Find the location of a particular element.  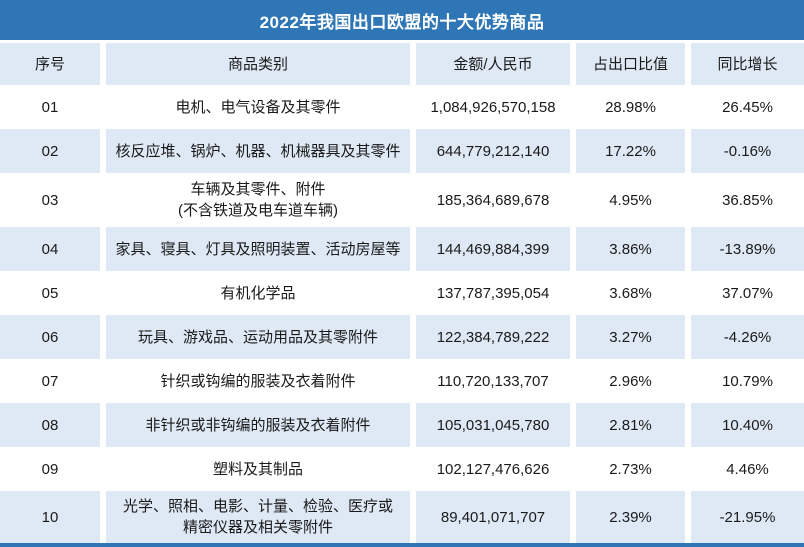

cell-amount: 122,384,789,222 is located at coordinates (493, 337).